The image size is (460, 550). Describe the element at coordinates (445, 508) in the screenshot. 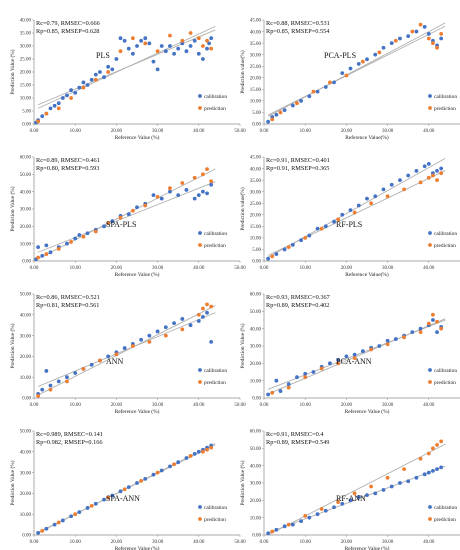

I see `legend-label-calibration: calibration` at that location.